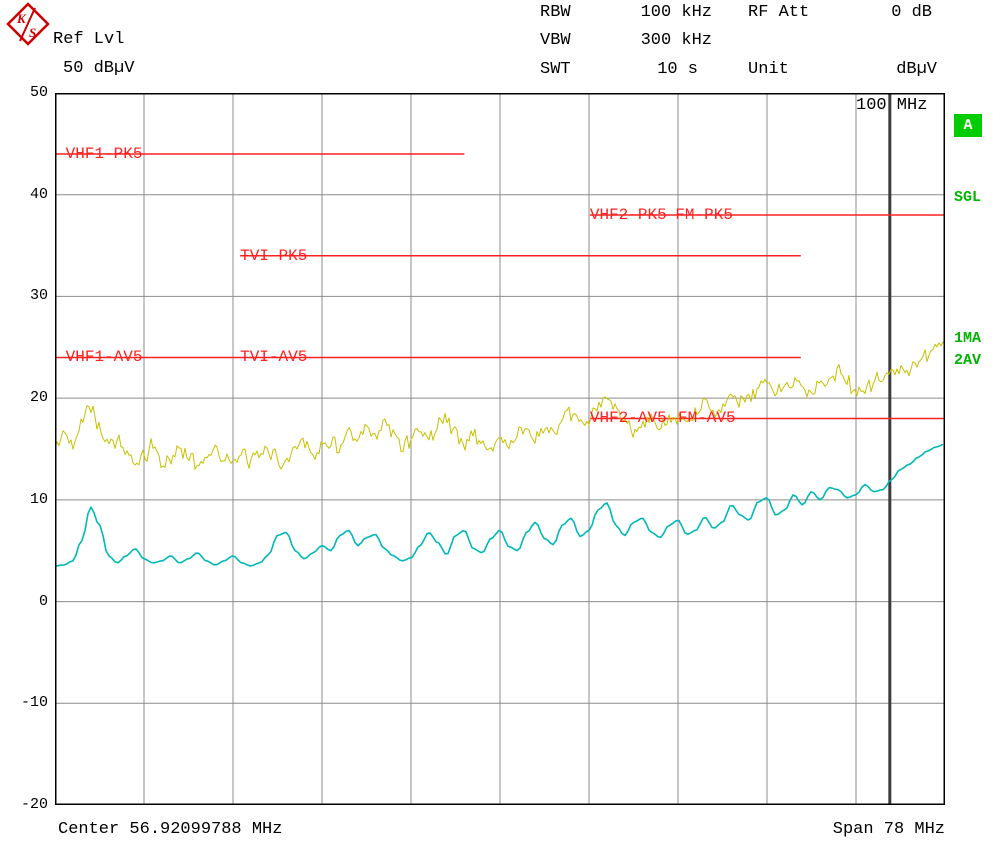  What do you see at coordinates (707, 418) in the screenshot?
I see `limit-line-label: FM-AV5` at bounding box center [707, 418].